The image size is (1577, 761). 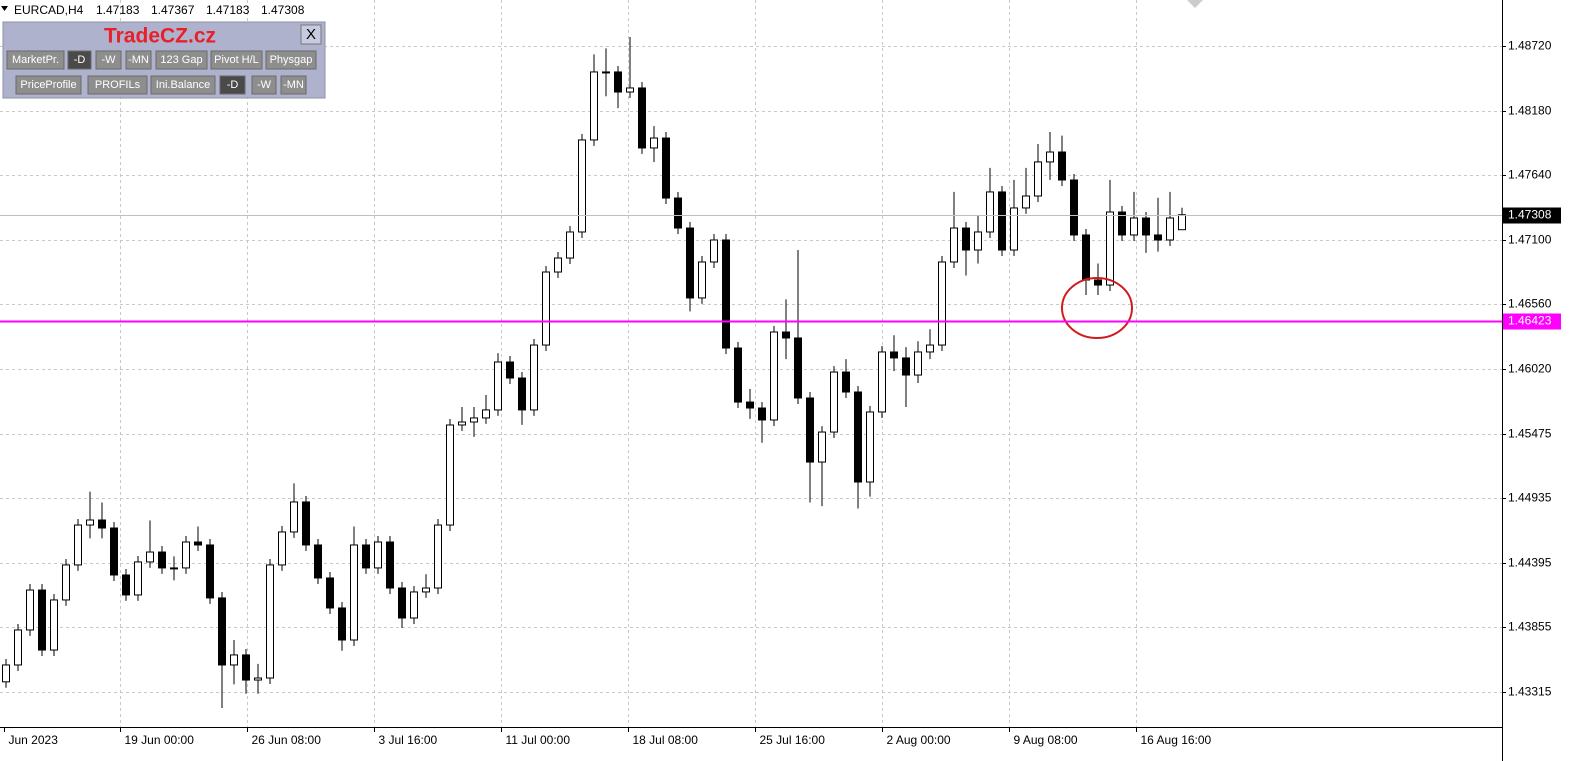 What do you see at coordinates (1530, 111) in the screenshot?
I see `y-tick-label: 1.48180` at bounding box center [1530, 111].